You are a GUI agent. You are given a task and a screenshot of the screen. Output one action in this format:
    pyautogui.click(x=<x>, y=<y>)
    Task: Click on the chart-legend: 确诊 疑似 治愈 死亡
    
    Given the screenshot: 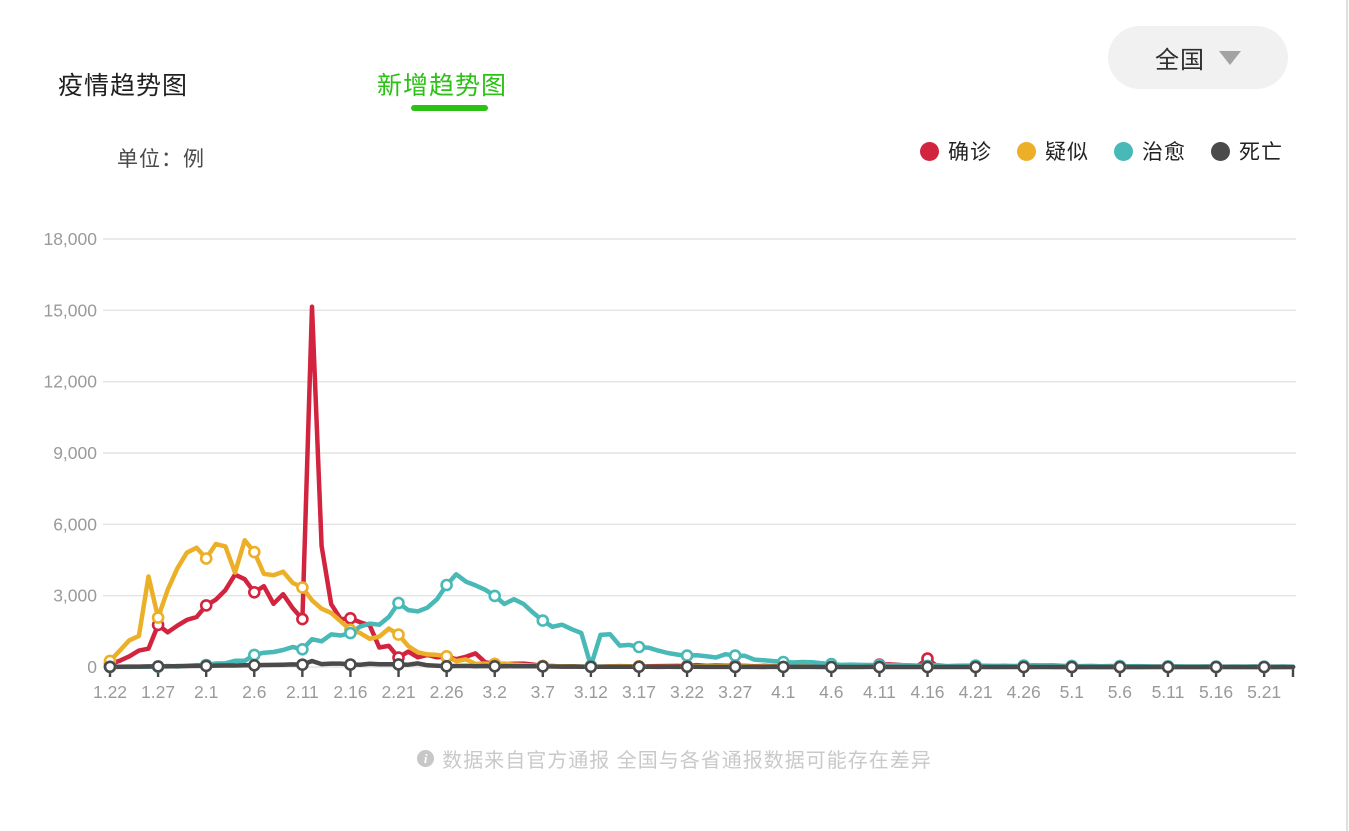 What is the action you would take?
    pyautogui.click(x=1114, y=151)
    